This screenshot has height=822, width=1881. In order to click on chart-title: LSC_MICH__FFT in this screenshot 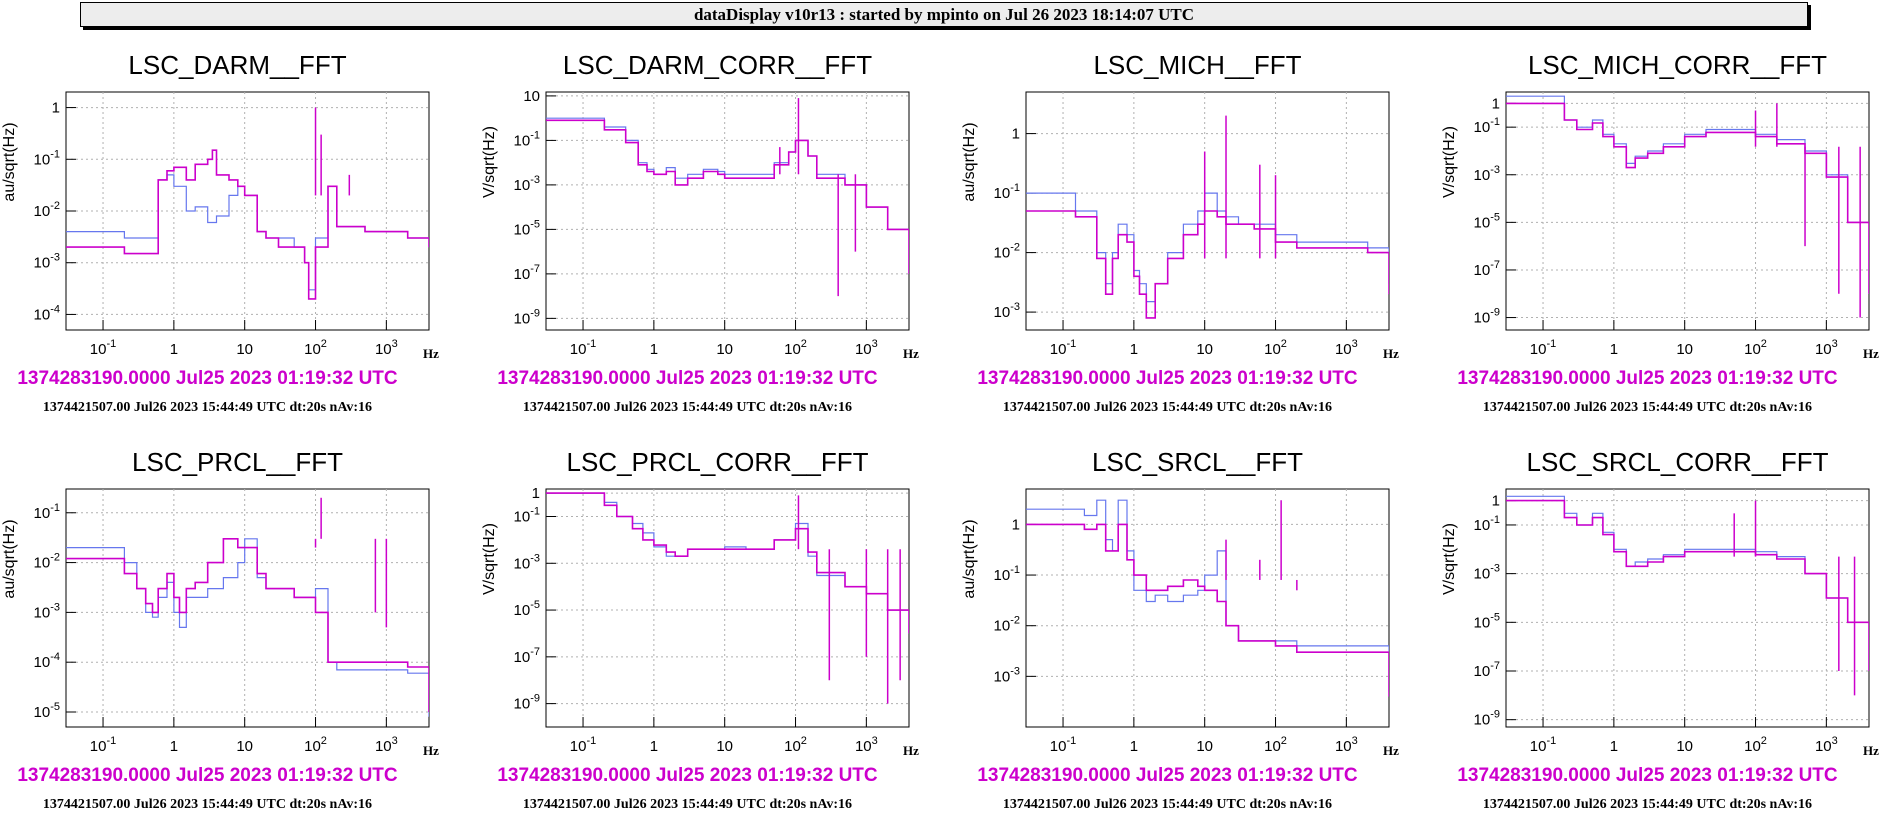, I will do `click(1197, 65)`.